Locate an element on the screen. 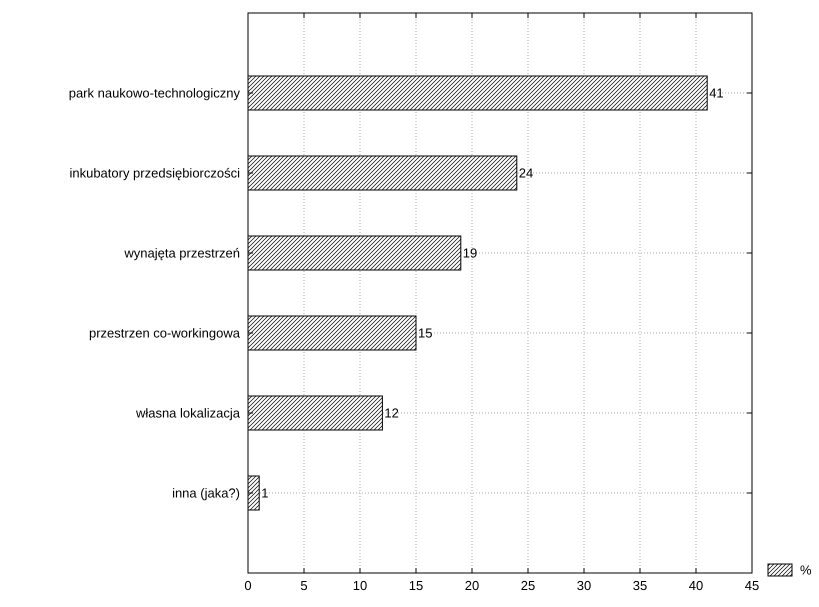  y-tick-label: wynajęta przestrzeń is located at coordinates (181, 253).